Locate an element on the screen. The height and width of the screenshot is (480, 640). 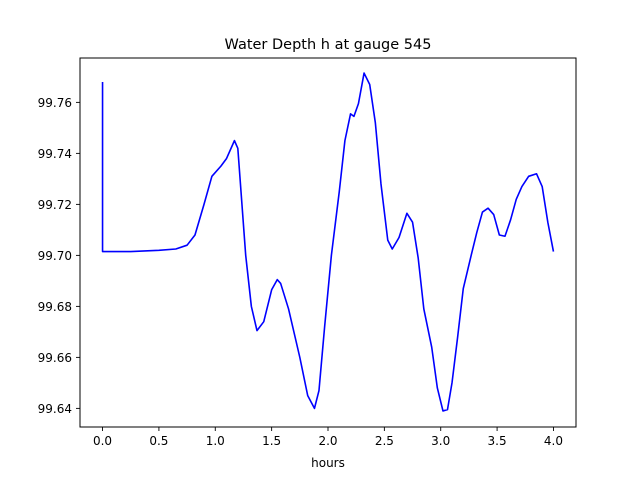
x-tick-label: 4.0 is located at coordinates (553, 441).